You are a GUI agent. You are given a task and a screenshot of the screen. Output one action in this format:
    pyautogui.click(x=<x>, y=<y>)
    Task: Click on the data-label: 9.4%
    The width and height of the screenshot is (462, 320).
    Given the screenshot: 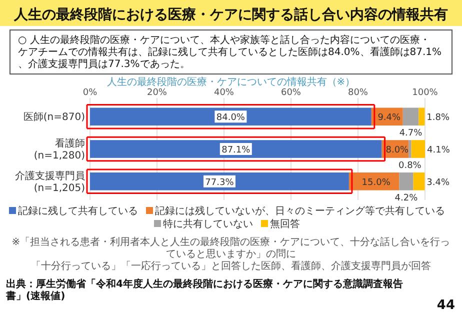 What is the action you would take?
    pyautogui.click(x=390, y=118)
    